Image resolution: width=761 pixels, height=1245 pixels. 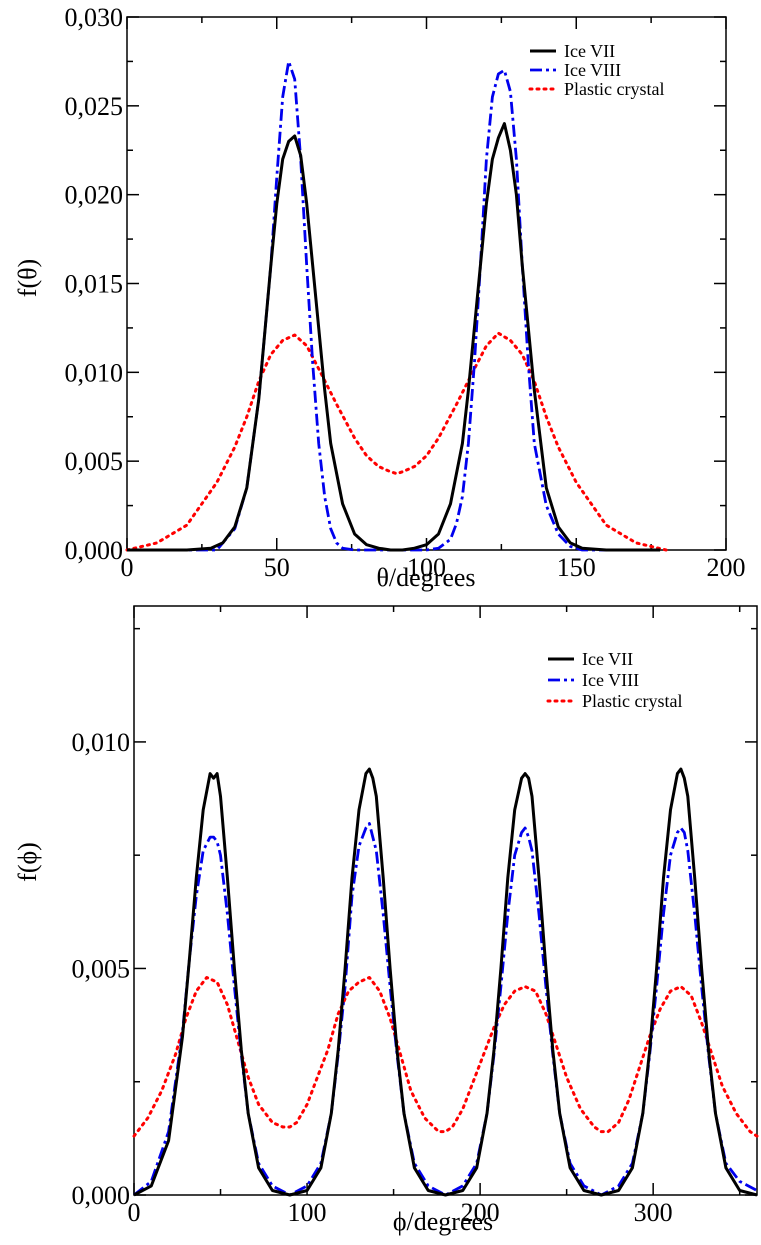 What do you see at coordinates (277, 567) in the screenshot?
I see `x-tick-label: 50` at bounding box center [277, 567].